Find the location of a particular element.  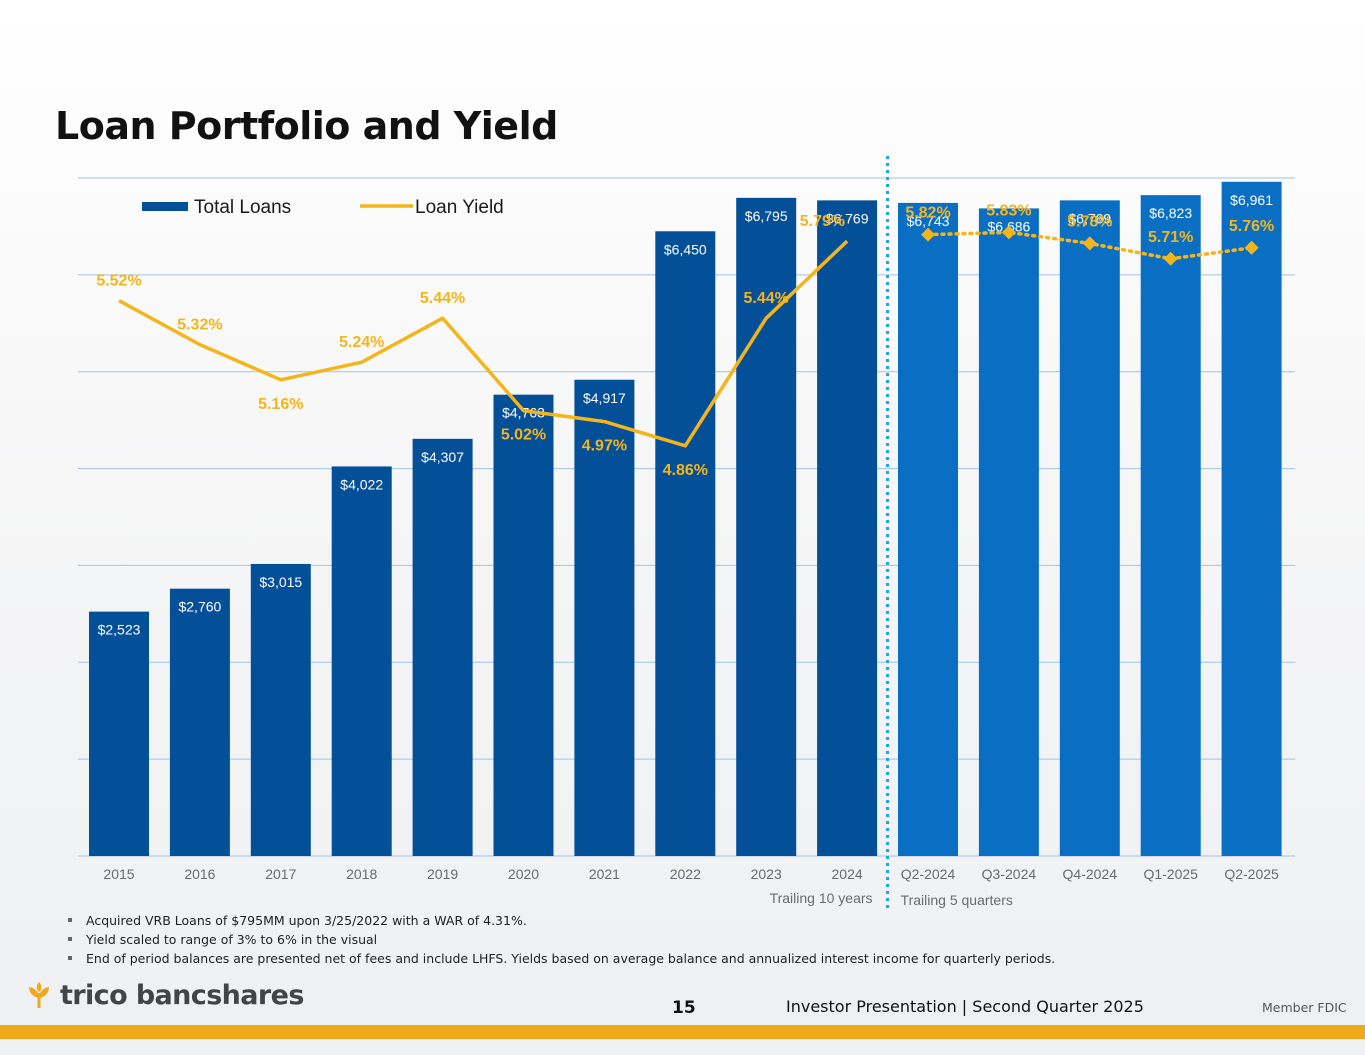

x-tick-label: 2022 is located at coordinates (685, 874).